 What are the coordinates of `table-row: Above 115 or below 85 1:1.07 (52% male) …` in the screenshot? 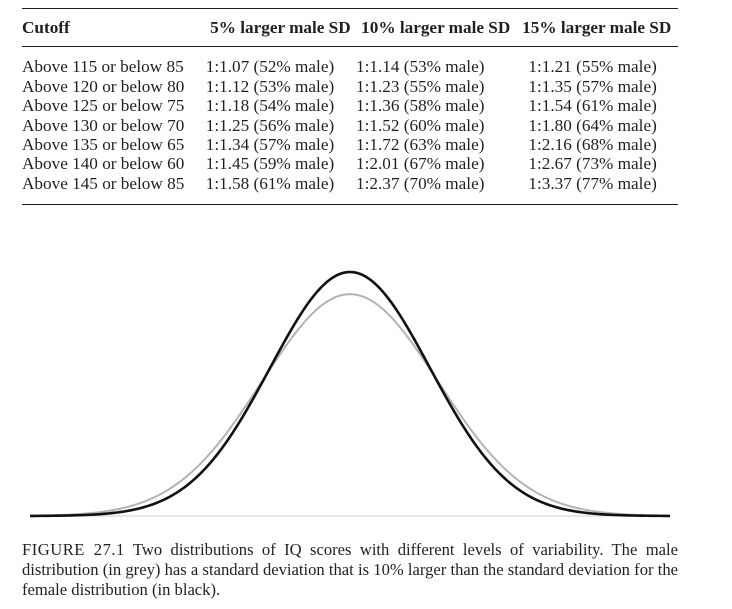 It's located at (350, 62).